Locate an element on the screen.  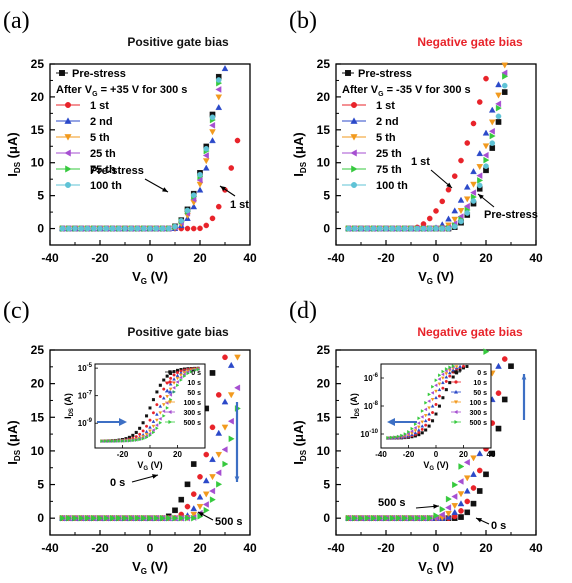
inset-legend-label: 500 s is located at coordinates (478, 423).